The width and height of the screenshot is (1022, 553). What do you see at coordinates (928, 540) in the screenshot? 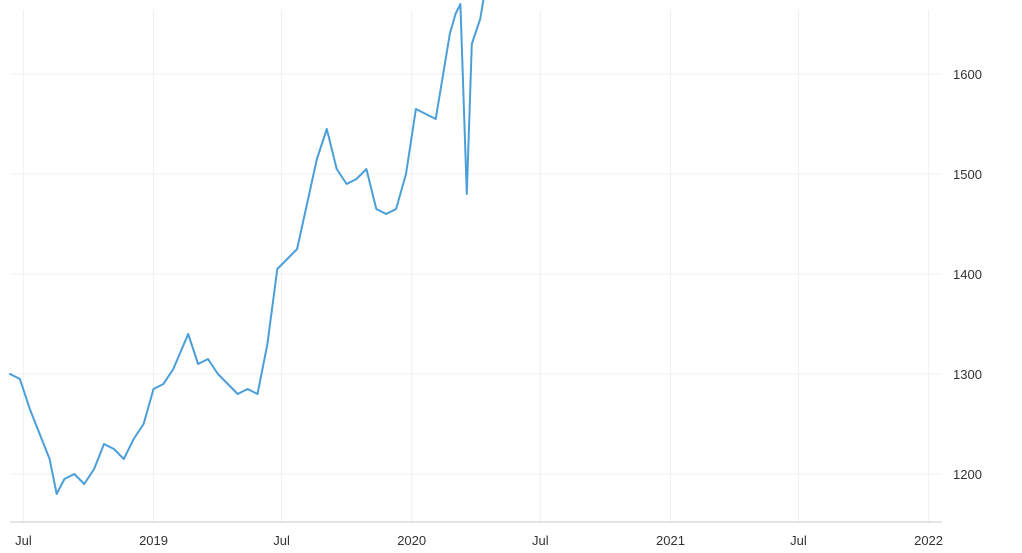
I see `x-tick-label: 2022` at bounding box center [928, 540].